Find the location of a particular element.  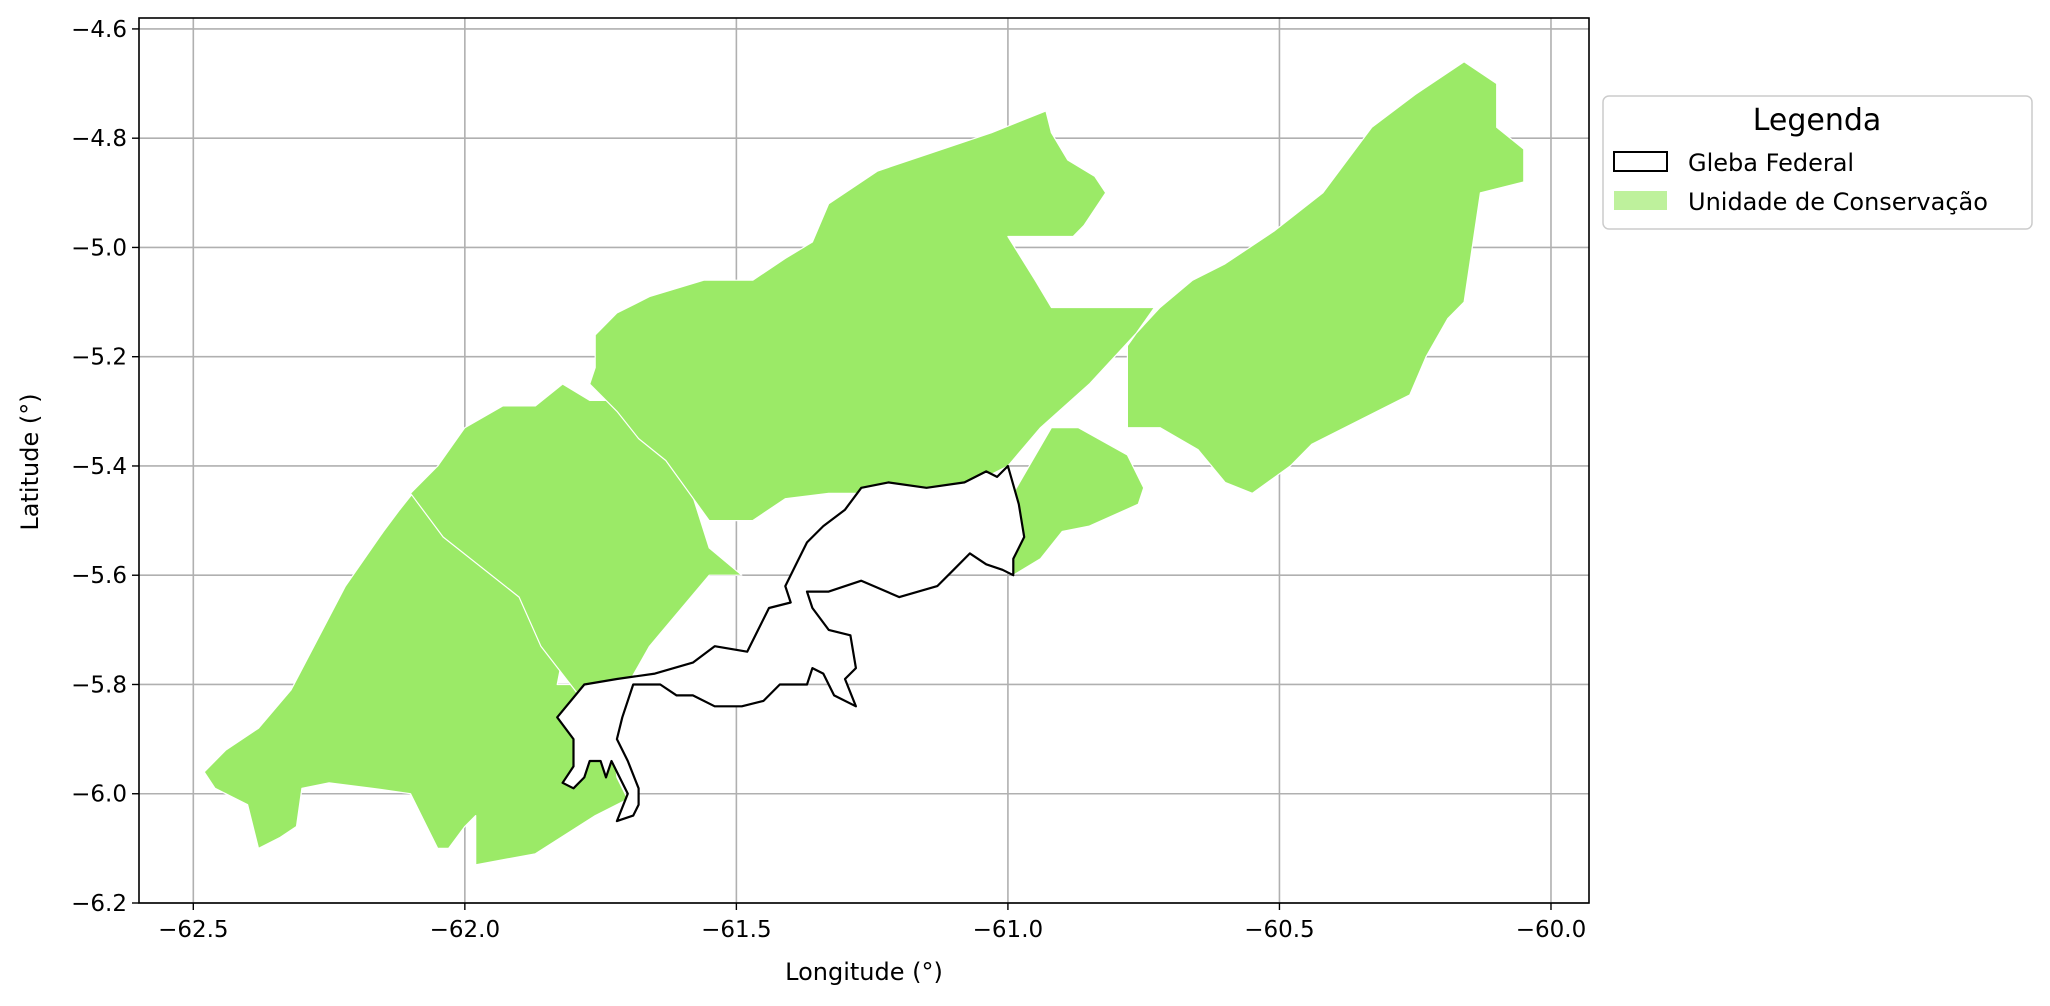

y-tick-label: −6.0 is located at coordinates (99, 795).